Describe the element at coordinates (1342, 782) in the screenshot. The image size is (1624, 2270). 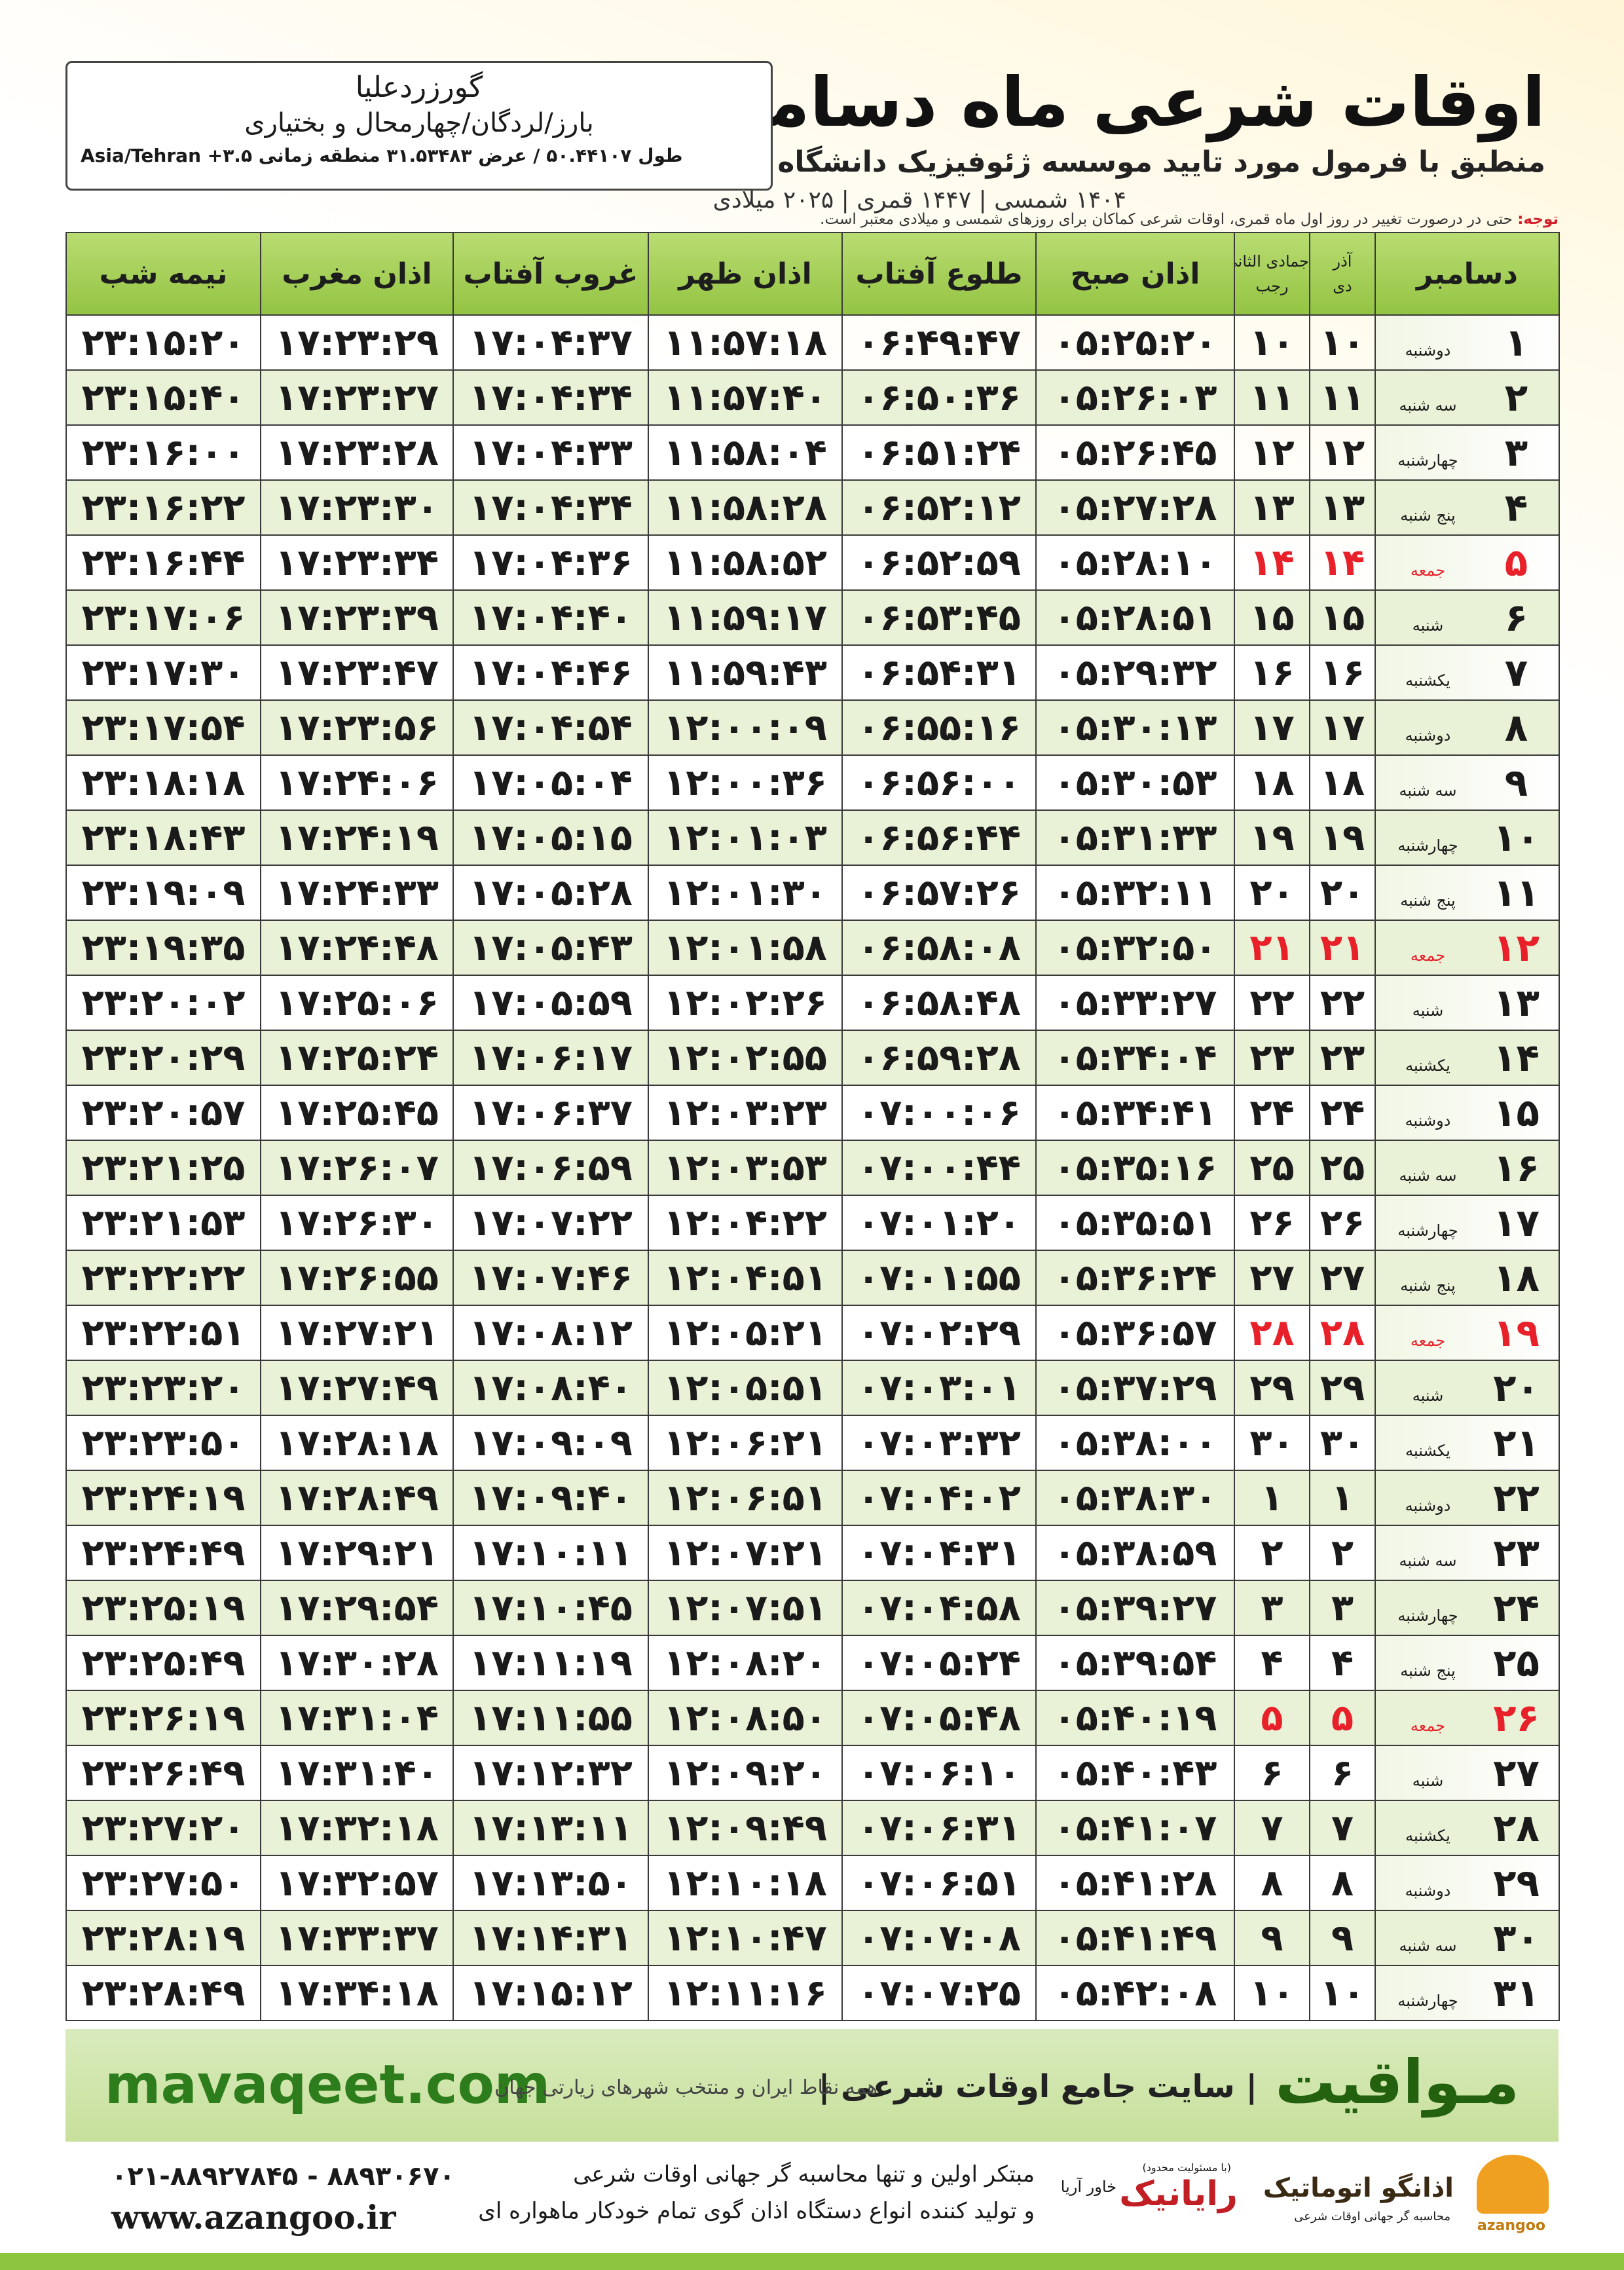
I see `solar-date: ۱۸` at that location.